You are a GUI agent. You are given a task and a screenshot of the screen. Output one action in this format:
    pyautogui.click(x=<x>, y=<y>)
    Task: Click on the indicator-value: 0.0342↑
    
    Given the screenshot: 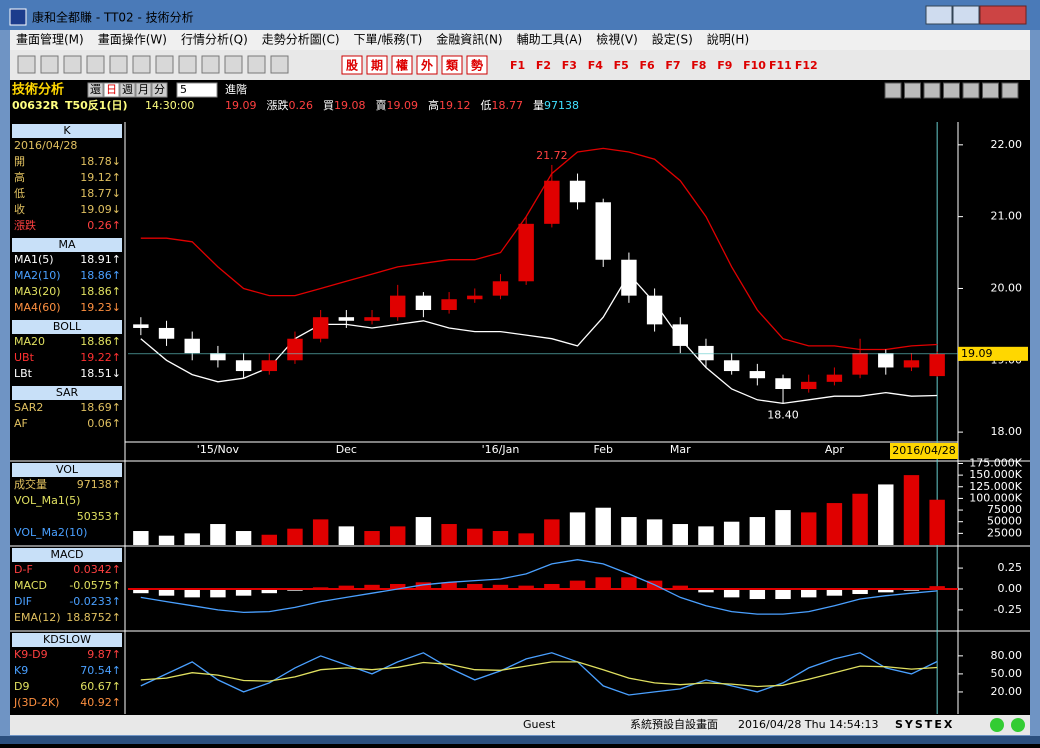 What is the action you would take?
    pyautogui.click(x=97, y=569)
    